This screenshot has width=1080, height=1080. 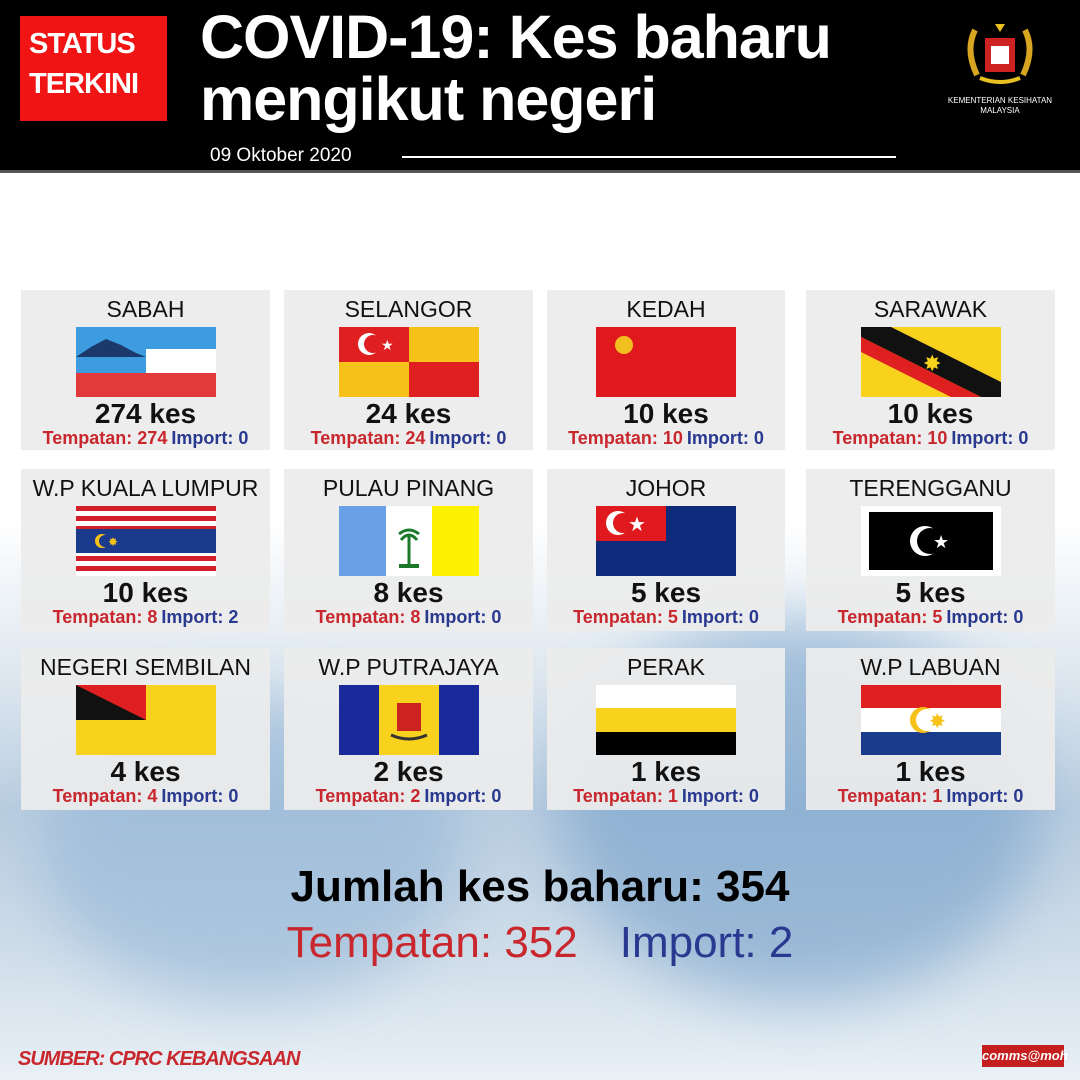 I want to click on state-breakdown: Tempatan: 1 Import: 0, so click(x=930, y=796).